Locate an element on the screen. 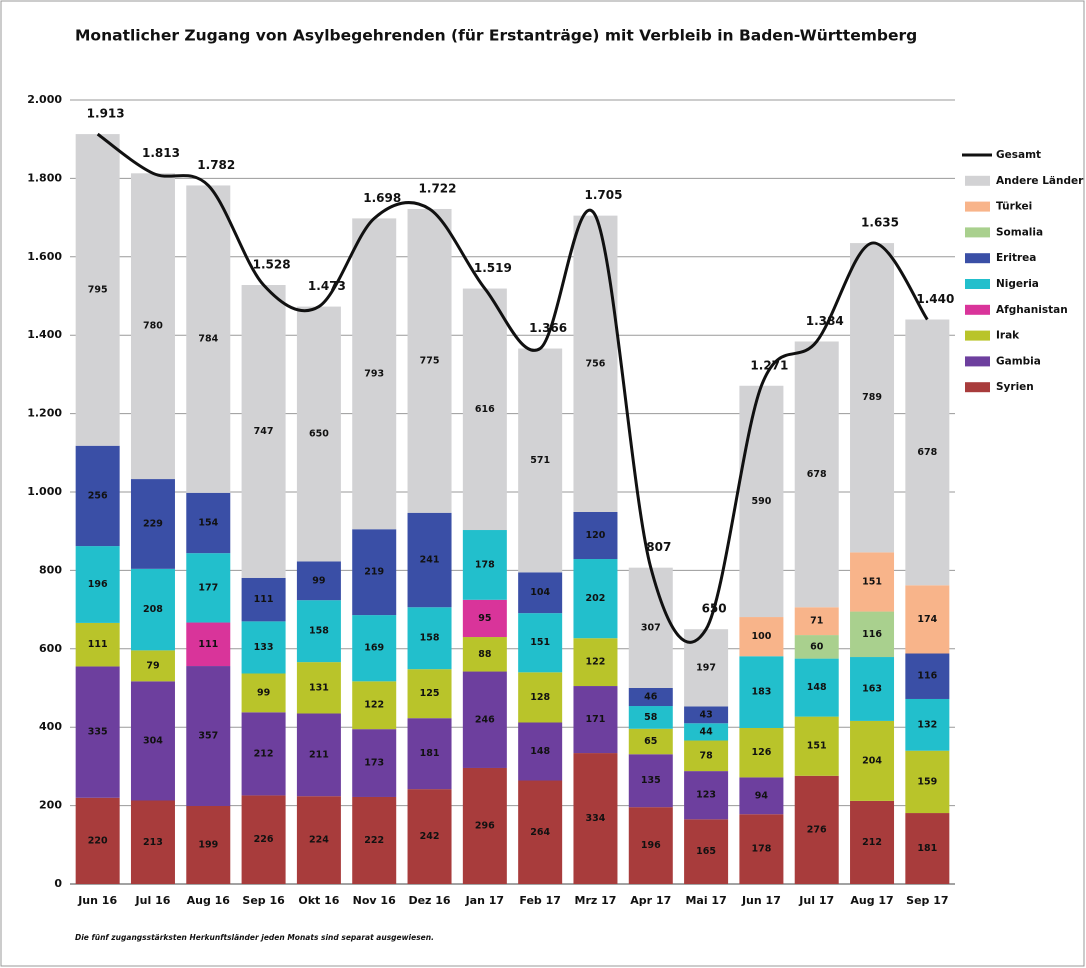 Image resolution: width=1086 pixels, height=968 pixels. y-tick-label: 1.000 is located at coordinates (44, 491).